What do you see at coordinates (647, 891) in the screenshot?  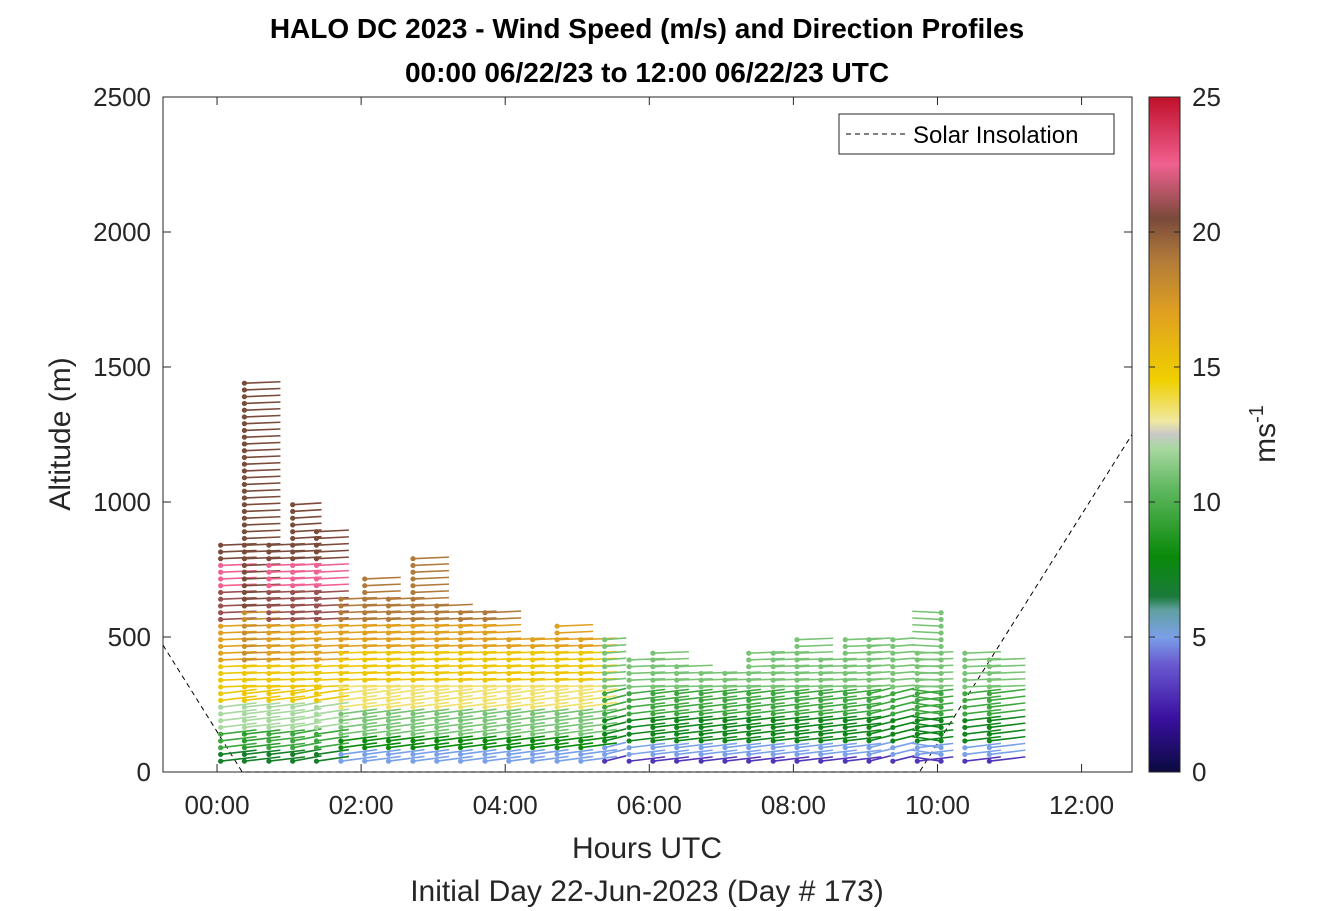 I see `x-axis-sublabel: Initial Day 22-Jun-2023 (Day # 173)` at bounding box center [647, 891].